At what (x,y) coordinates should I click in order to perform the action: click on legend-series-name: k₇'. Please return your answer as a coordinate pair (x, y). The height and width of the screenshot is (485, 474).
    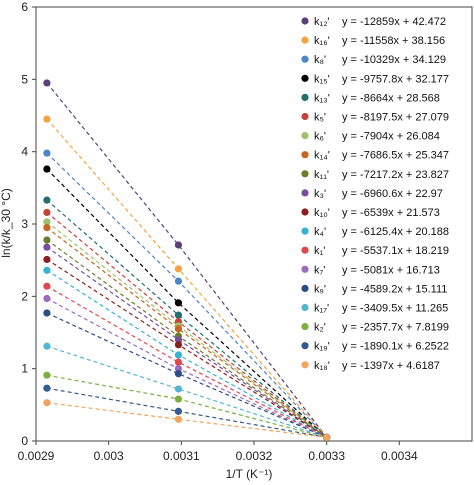
    Looking at the image, I should click on (319, 270).